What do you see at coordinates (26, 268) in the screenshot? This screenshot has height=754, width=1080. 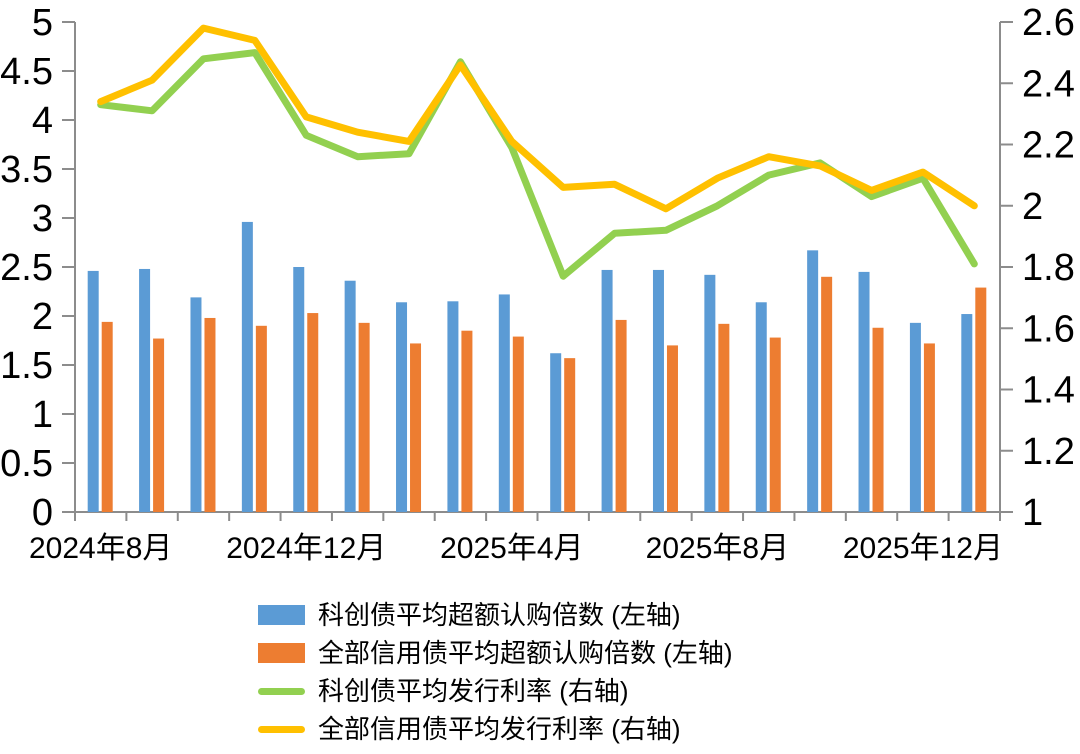 I see `left-axis-tick-label: 2.5` at bounding box center [26, 268].